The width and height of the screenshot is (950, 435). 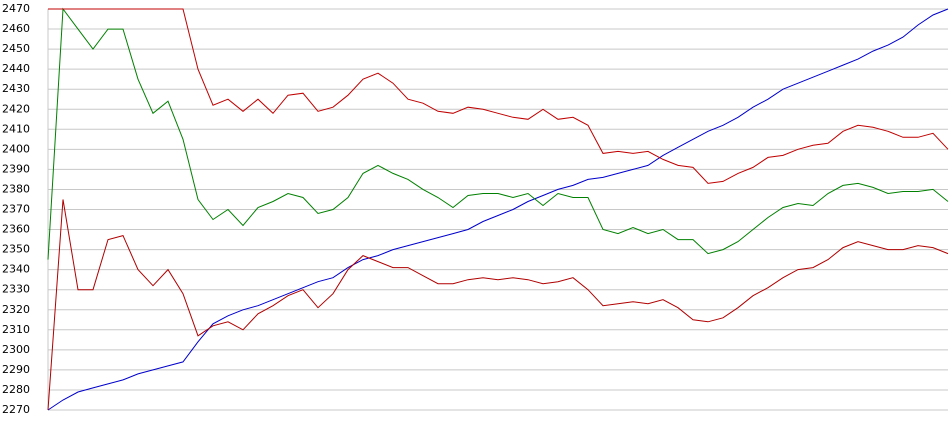 What do you see at coordinates (16, 108) in the screenshot?
I see `y-tick-label: 2420` at bounding box center [16, 108].